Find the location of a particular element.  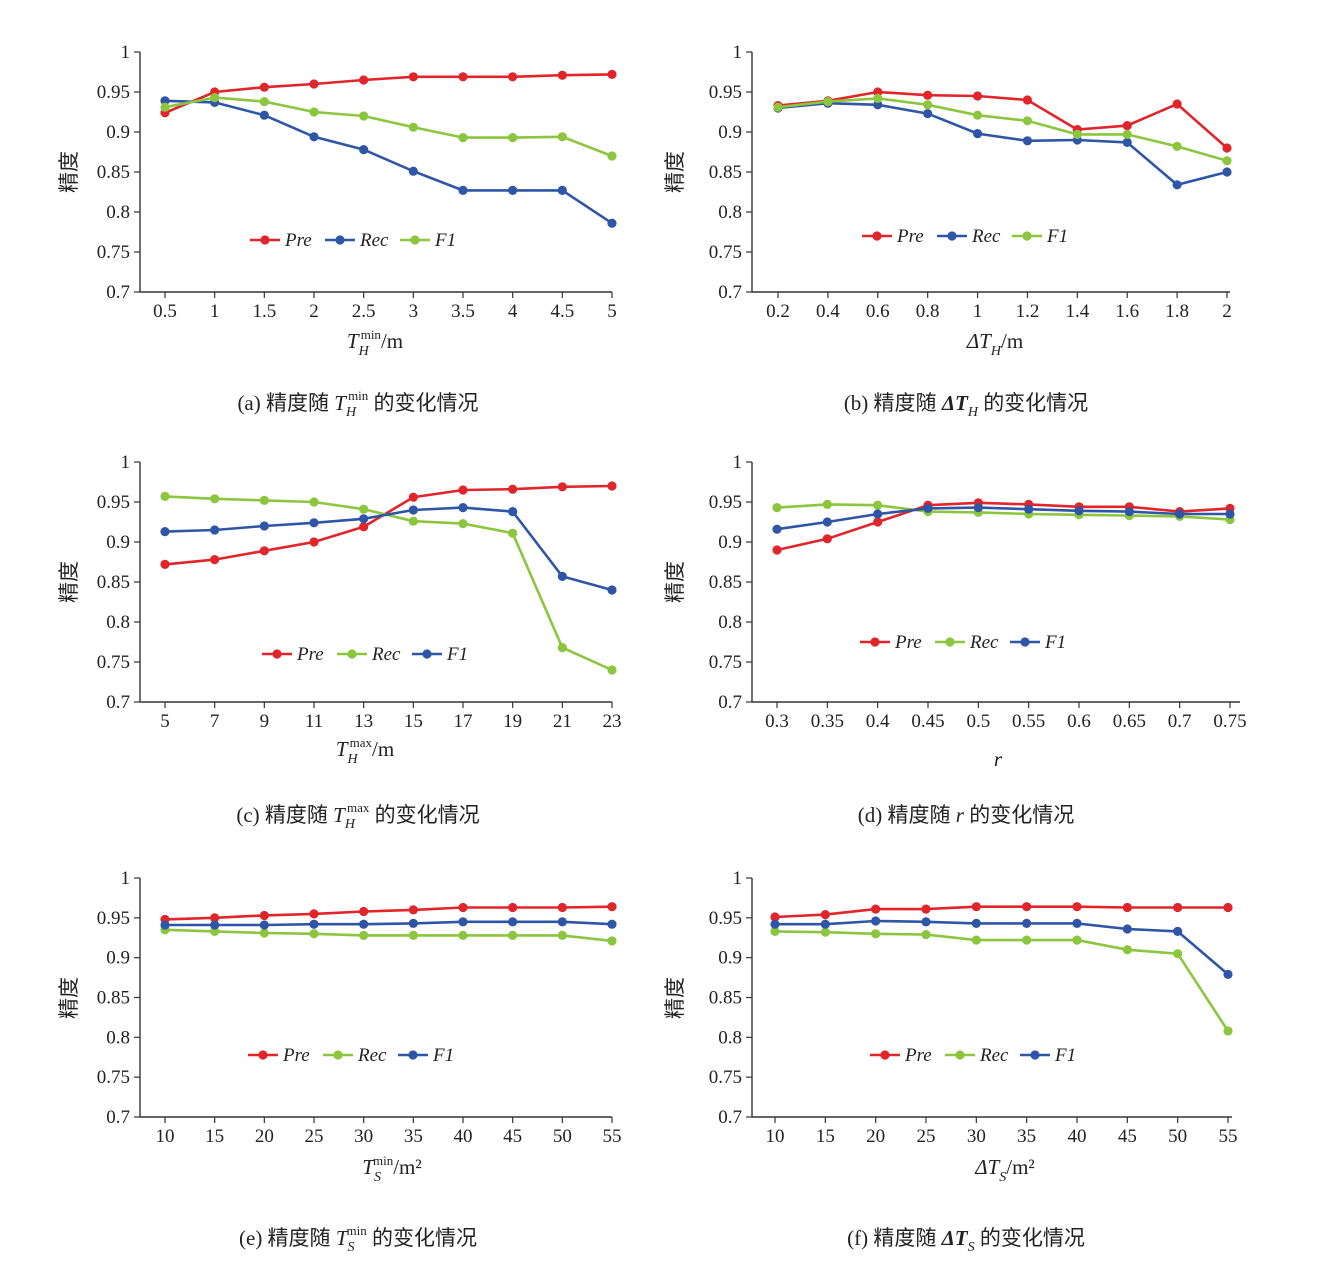

x-tick-label: 4.5 is located at coordinates (562, 311).